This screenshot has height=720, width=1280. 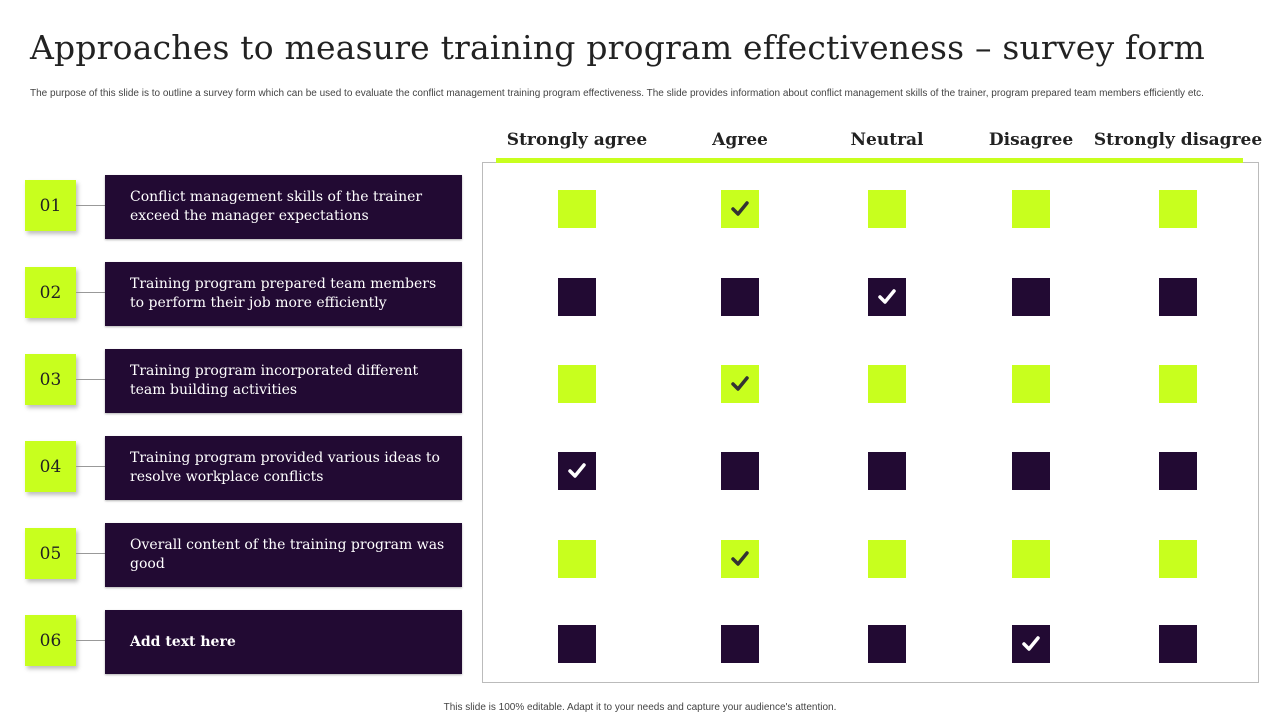 I want to click on row-number-badge: 02, so click(x=50, y=292).